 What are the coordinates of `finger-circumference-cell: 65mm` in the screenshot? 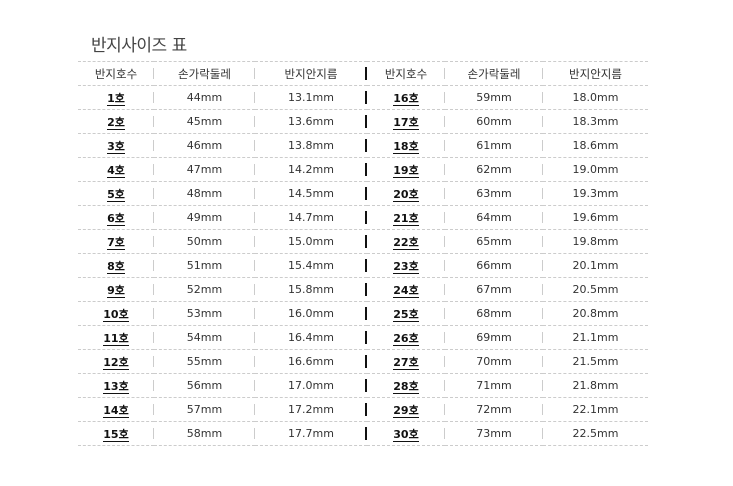 It's located at (494, 241).